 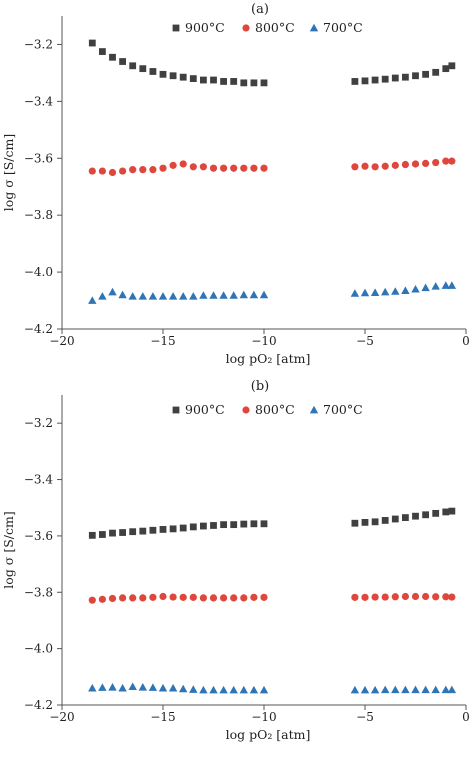 What do you see at coordinates (61, 717) in the screenshot?
I see `x-tick-label: −20` at bounding box center [61, 717].